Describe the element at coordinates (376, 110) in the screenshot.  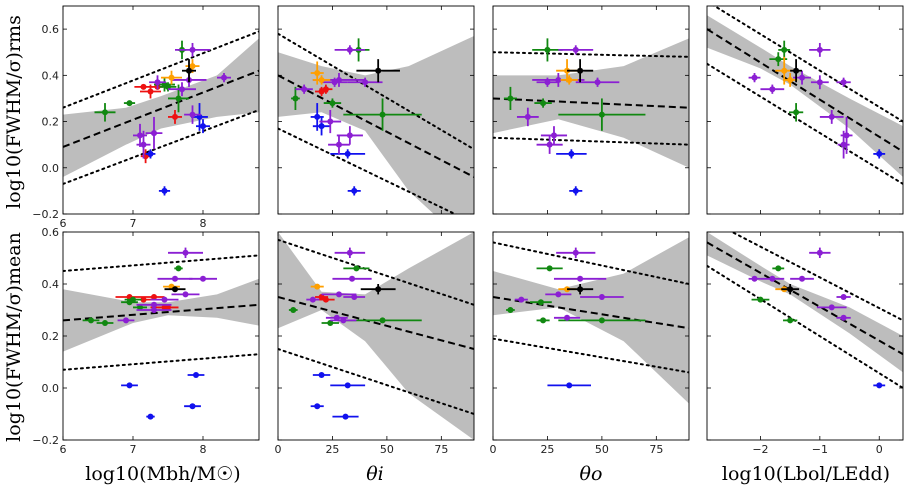
I see `panel-frame` at that location.